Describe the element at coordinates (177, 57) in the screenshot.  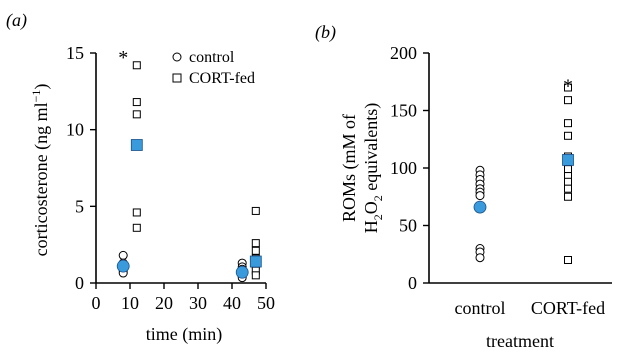
I see `legend-control-marker` at that location.